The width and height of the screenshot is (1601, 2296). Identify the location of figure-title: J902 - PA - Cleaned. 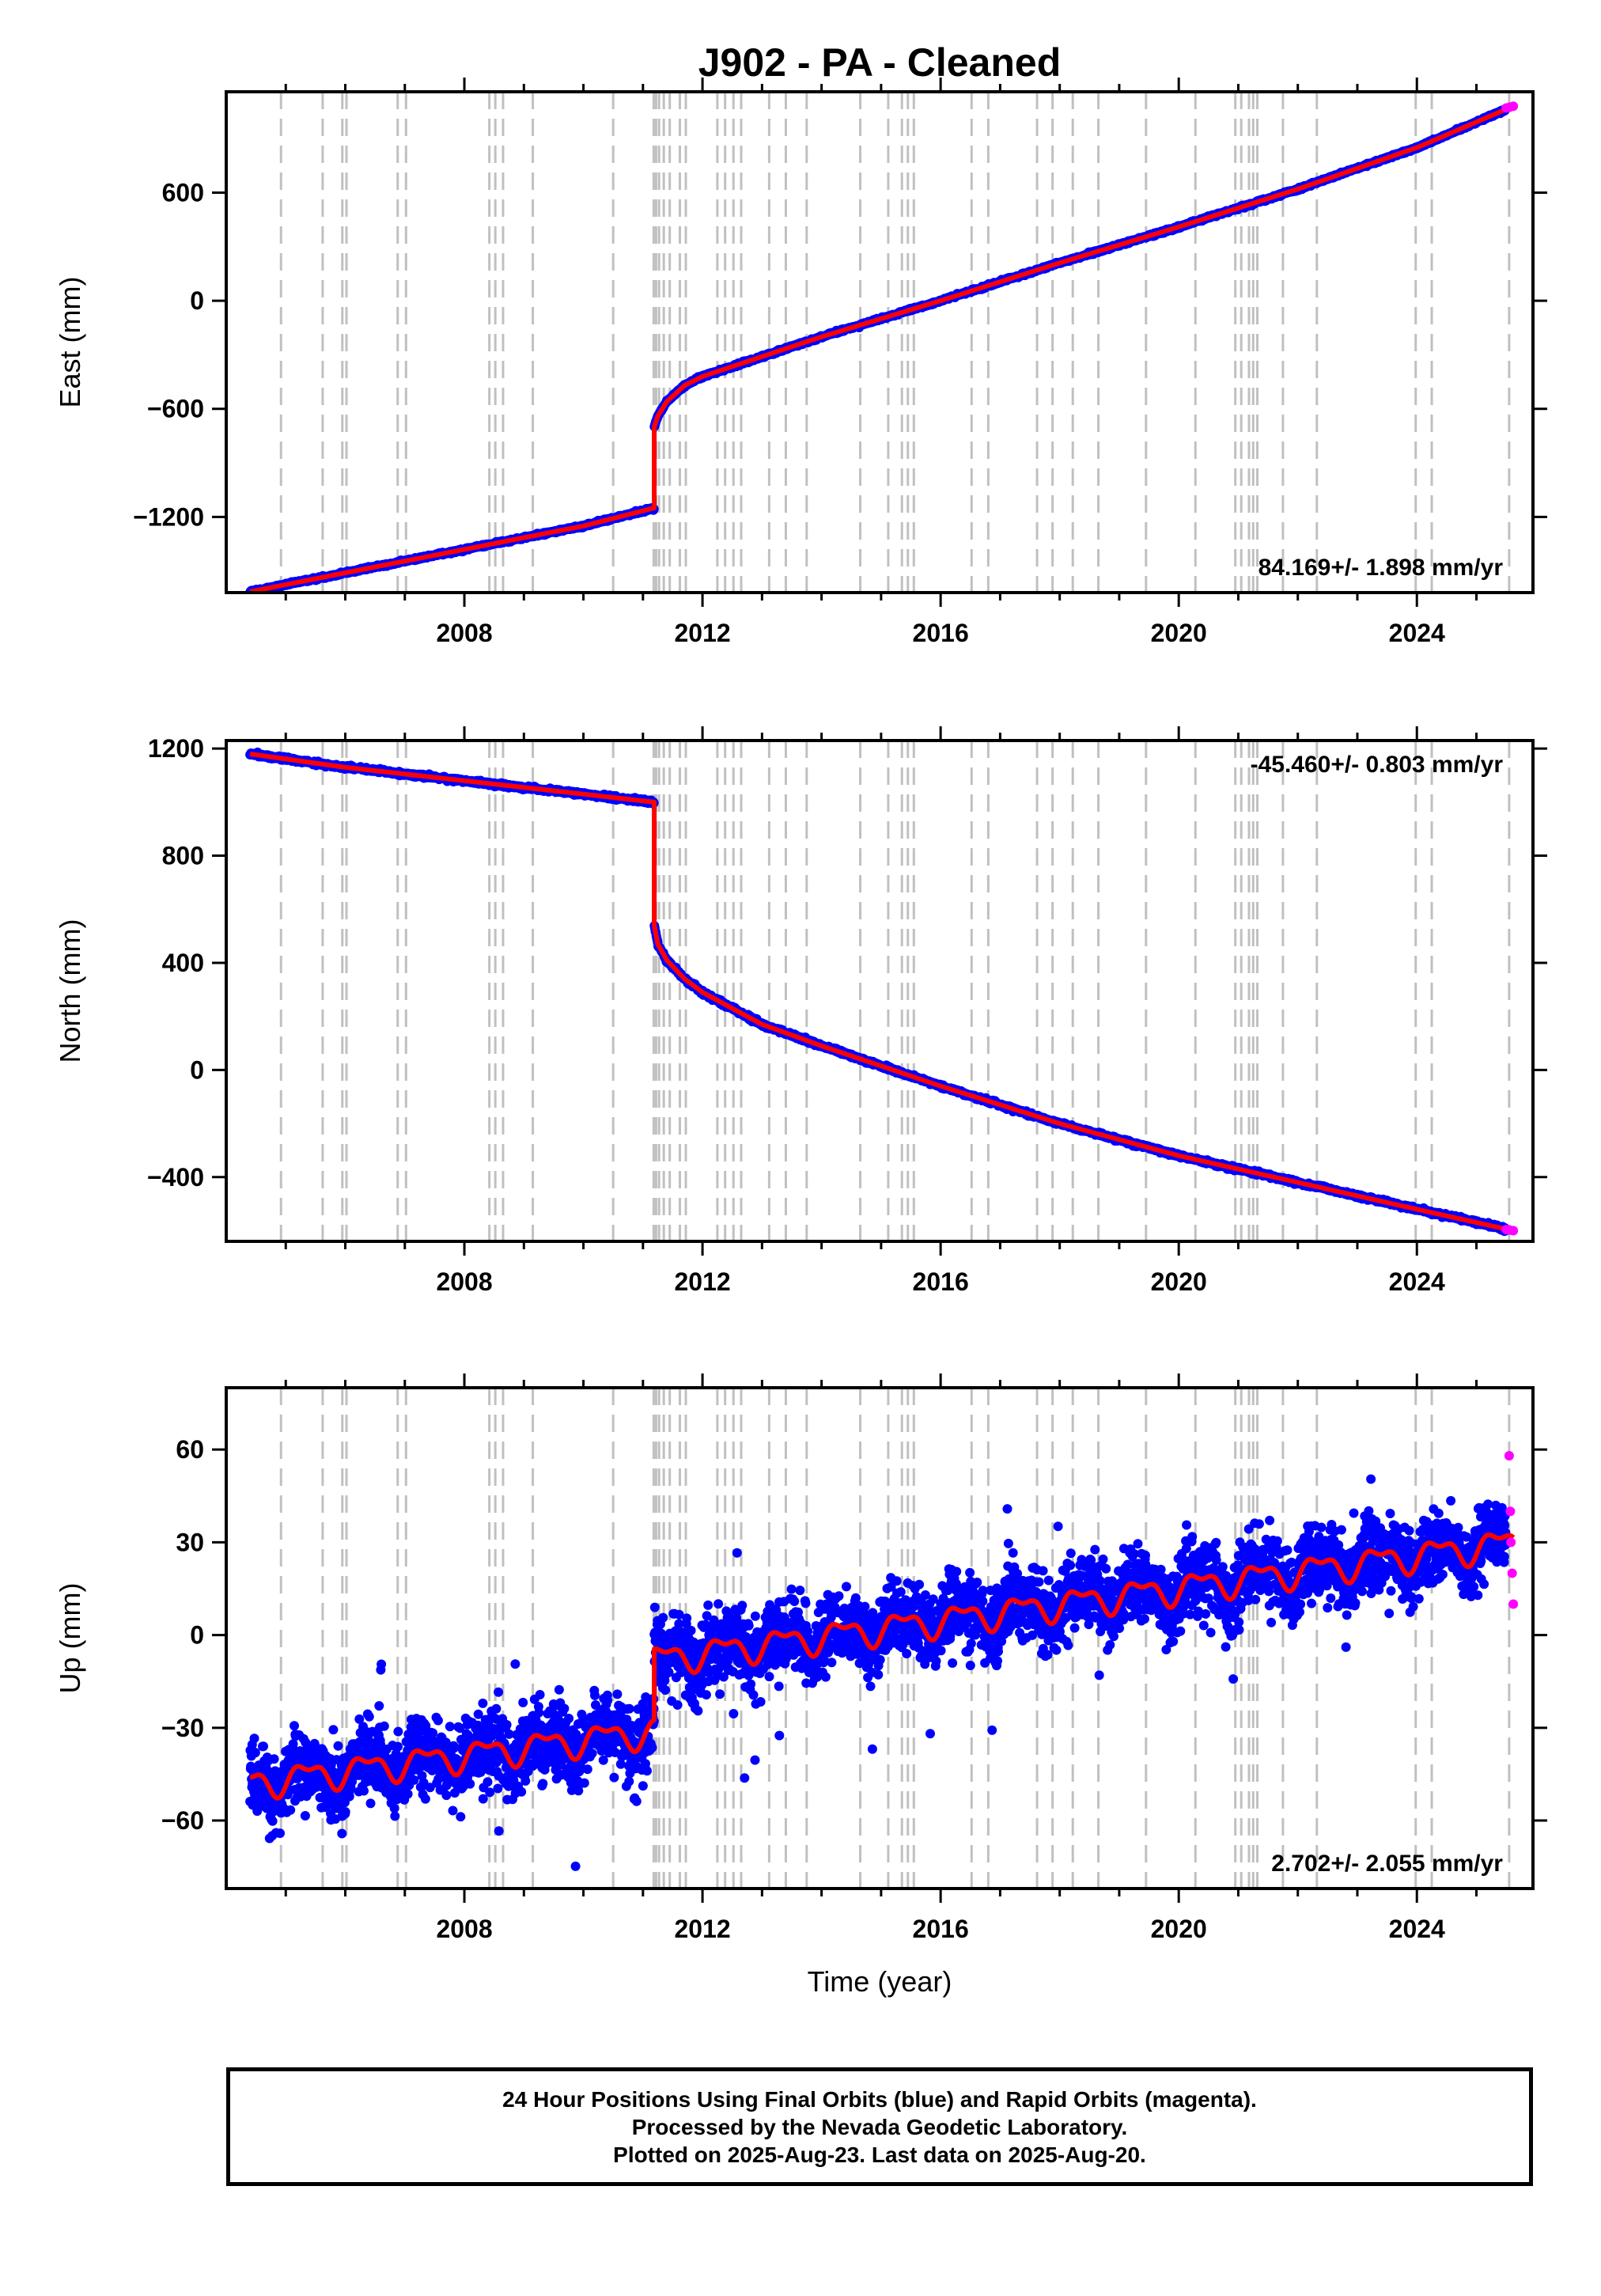
(880, 63).